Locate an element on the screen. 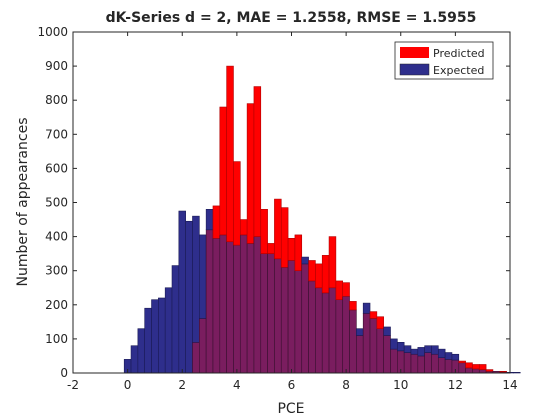 This screenshot has width=560, height=420. y-tick-label: 300 is located at coordinates (56, 271).